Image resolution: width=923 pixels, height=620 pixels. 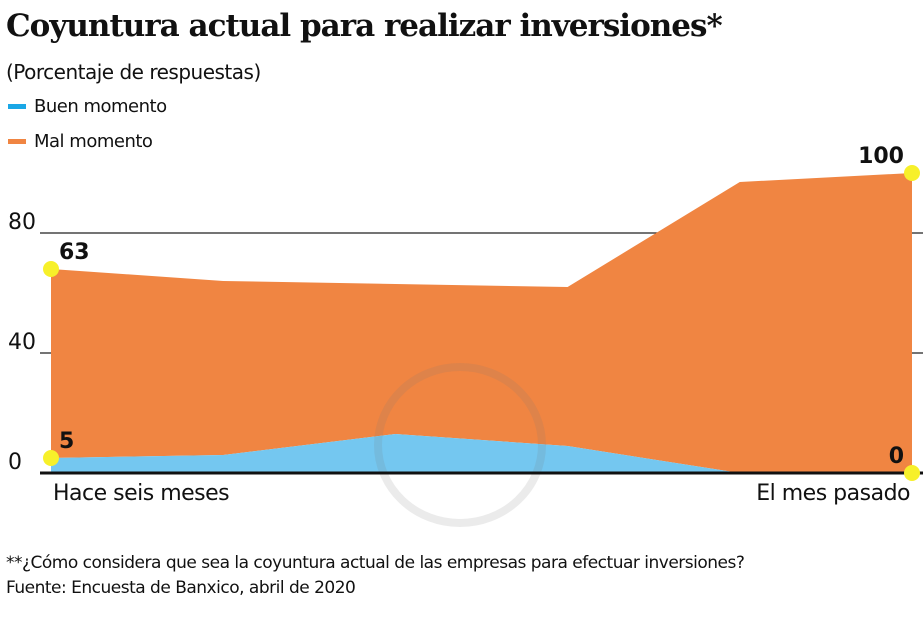 What do you see at coordinates (896, 456) in the screenshot?
I see `data-label: 0` at bounding box center [896, 456].